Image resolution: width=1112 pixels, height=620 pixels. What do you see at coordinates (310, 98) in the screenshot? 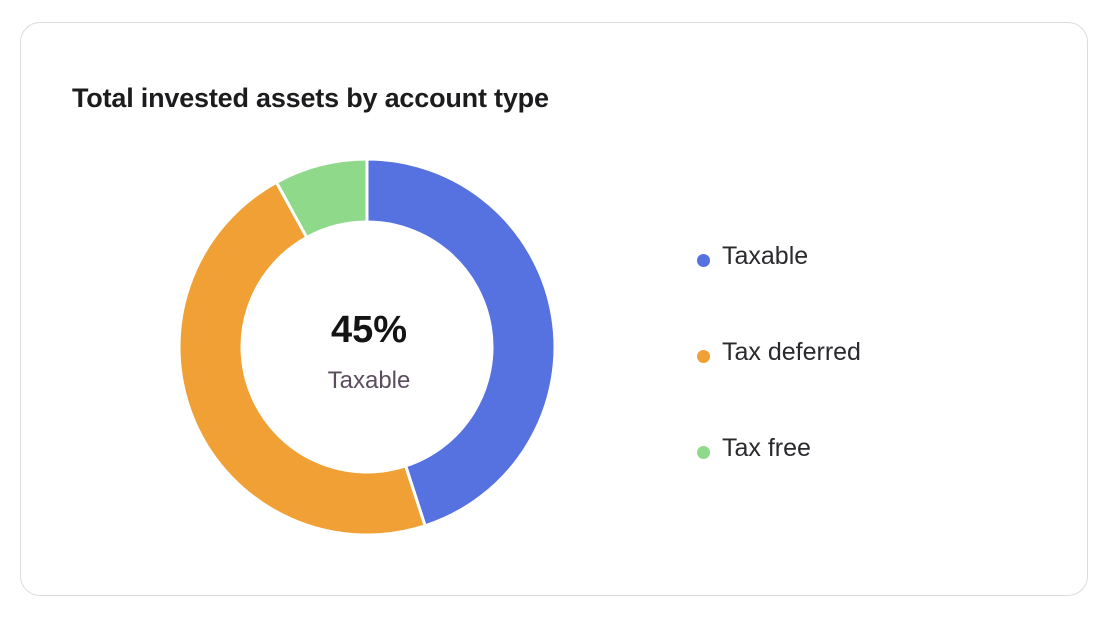
I see `chart-title: Total invested assets by account type` at bounding box center [310, 98].